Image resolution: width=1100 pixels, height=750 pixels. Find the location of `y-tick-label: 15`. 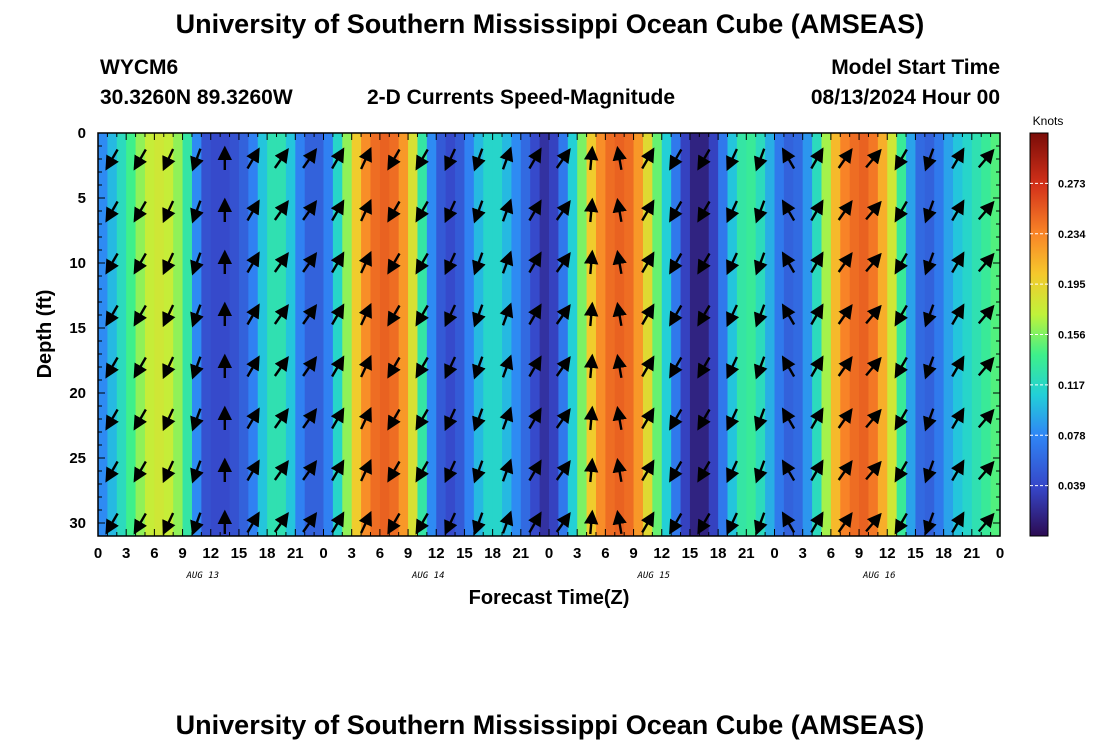

y-tick-label: 15 is located at coordinates (77, 328).